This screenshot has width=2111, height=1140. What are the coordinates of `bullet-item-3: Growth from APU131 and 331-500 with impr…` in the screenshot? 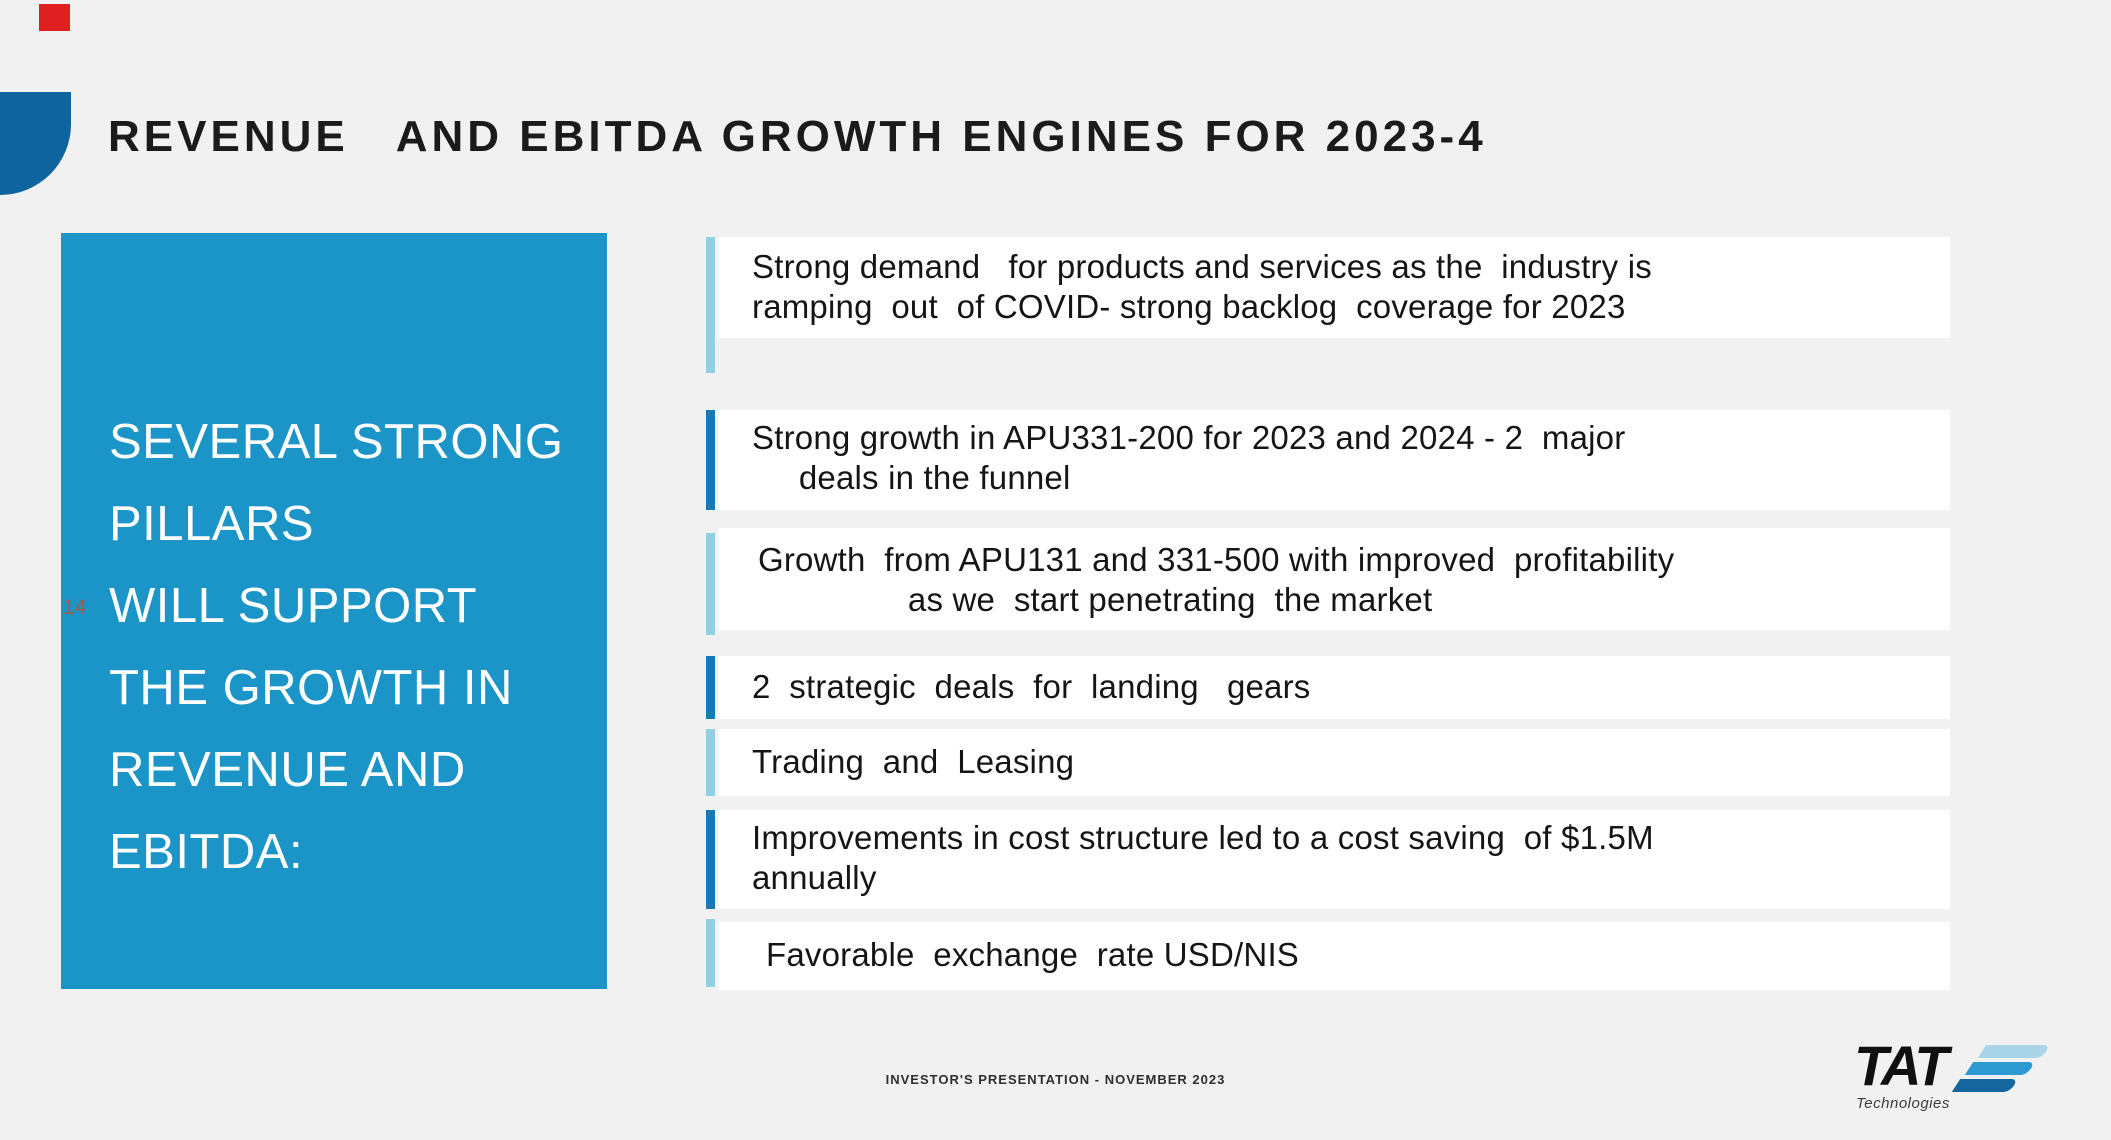 It's located at (1328, 581).